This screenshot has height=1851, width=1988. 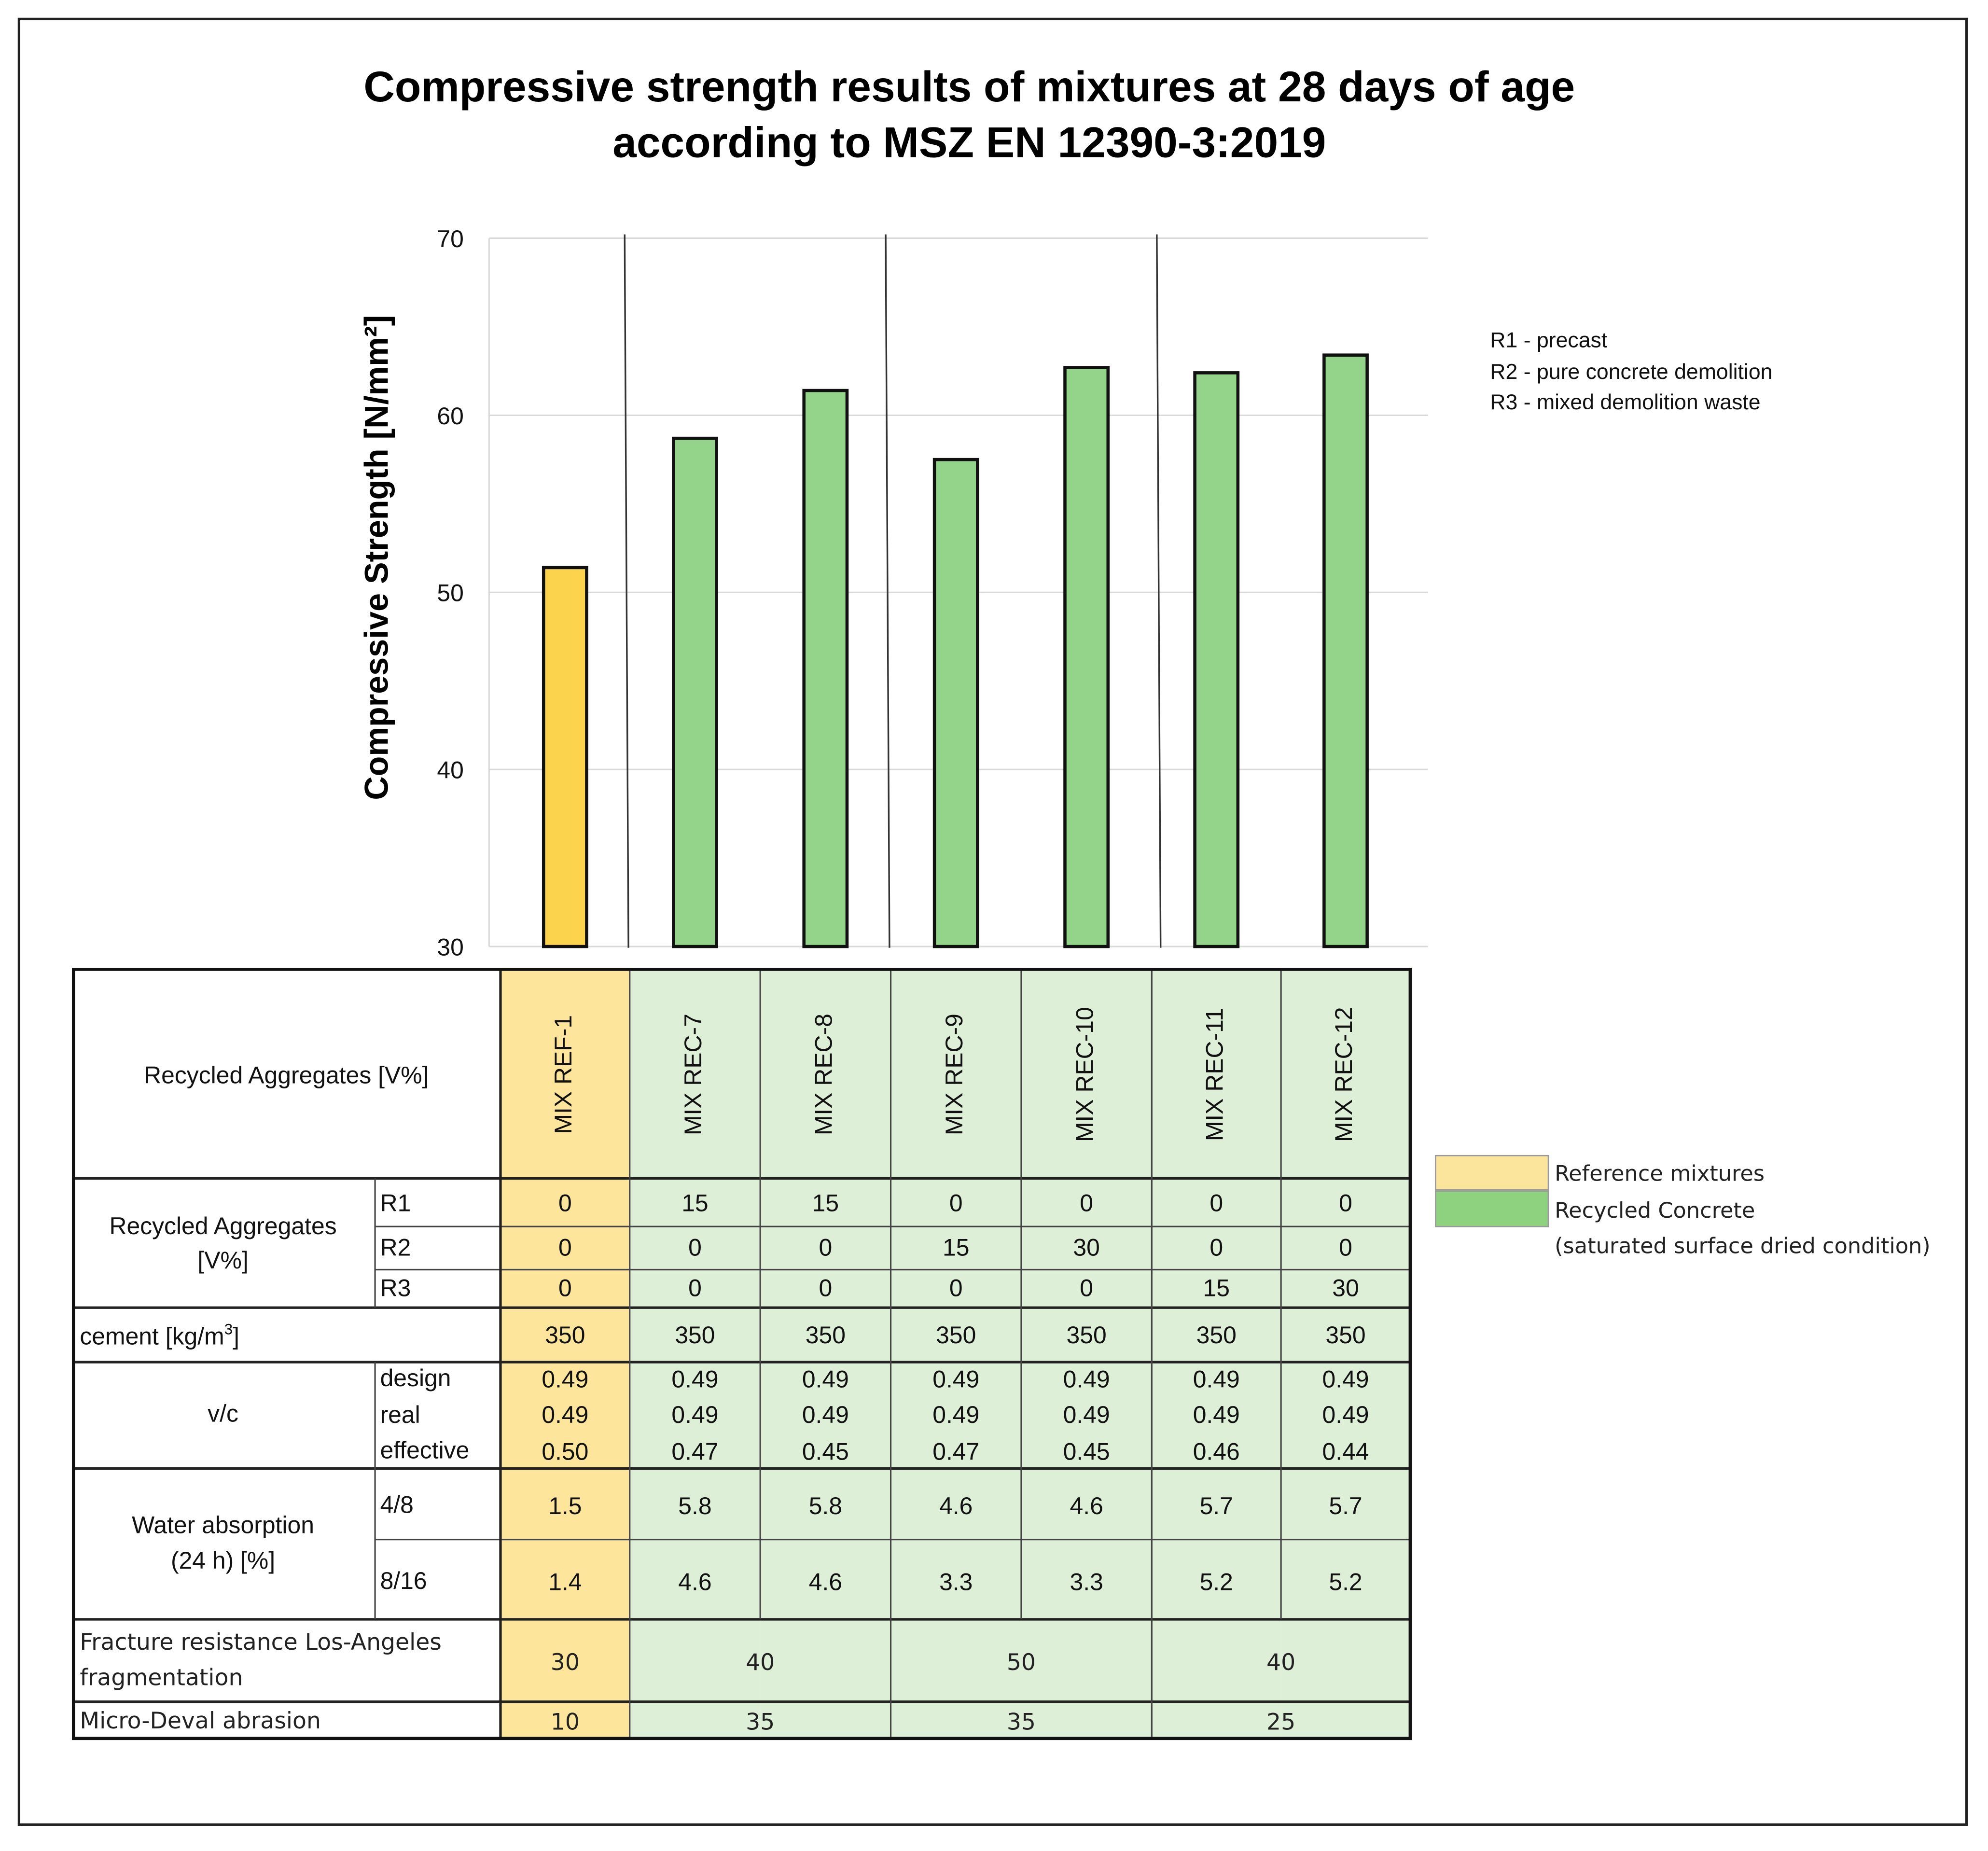 I want to click on r1-label: R1, so click(x=395, y=1203).